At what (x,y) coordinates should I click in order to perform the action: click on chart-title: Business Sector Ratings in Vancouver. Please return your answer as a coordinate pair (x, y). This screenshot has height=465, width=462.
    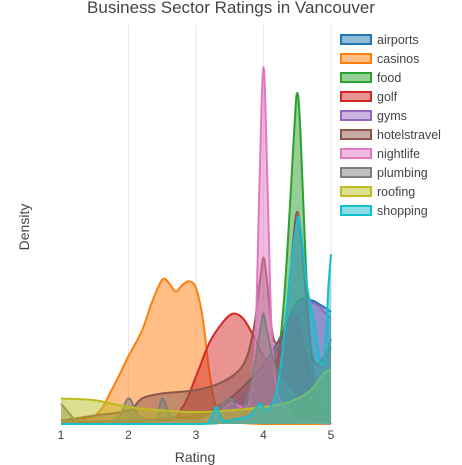
    Looking at the image, I should click on (231, 8).